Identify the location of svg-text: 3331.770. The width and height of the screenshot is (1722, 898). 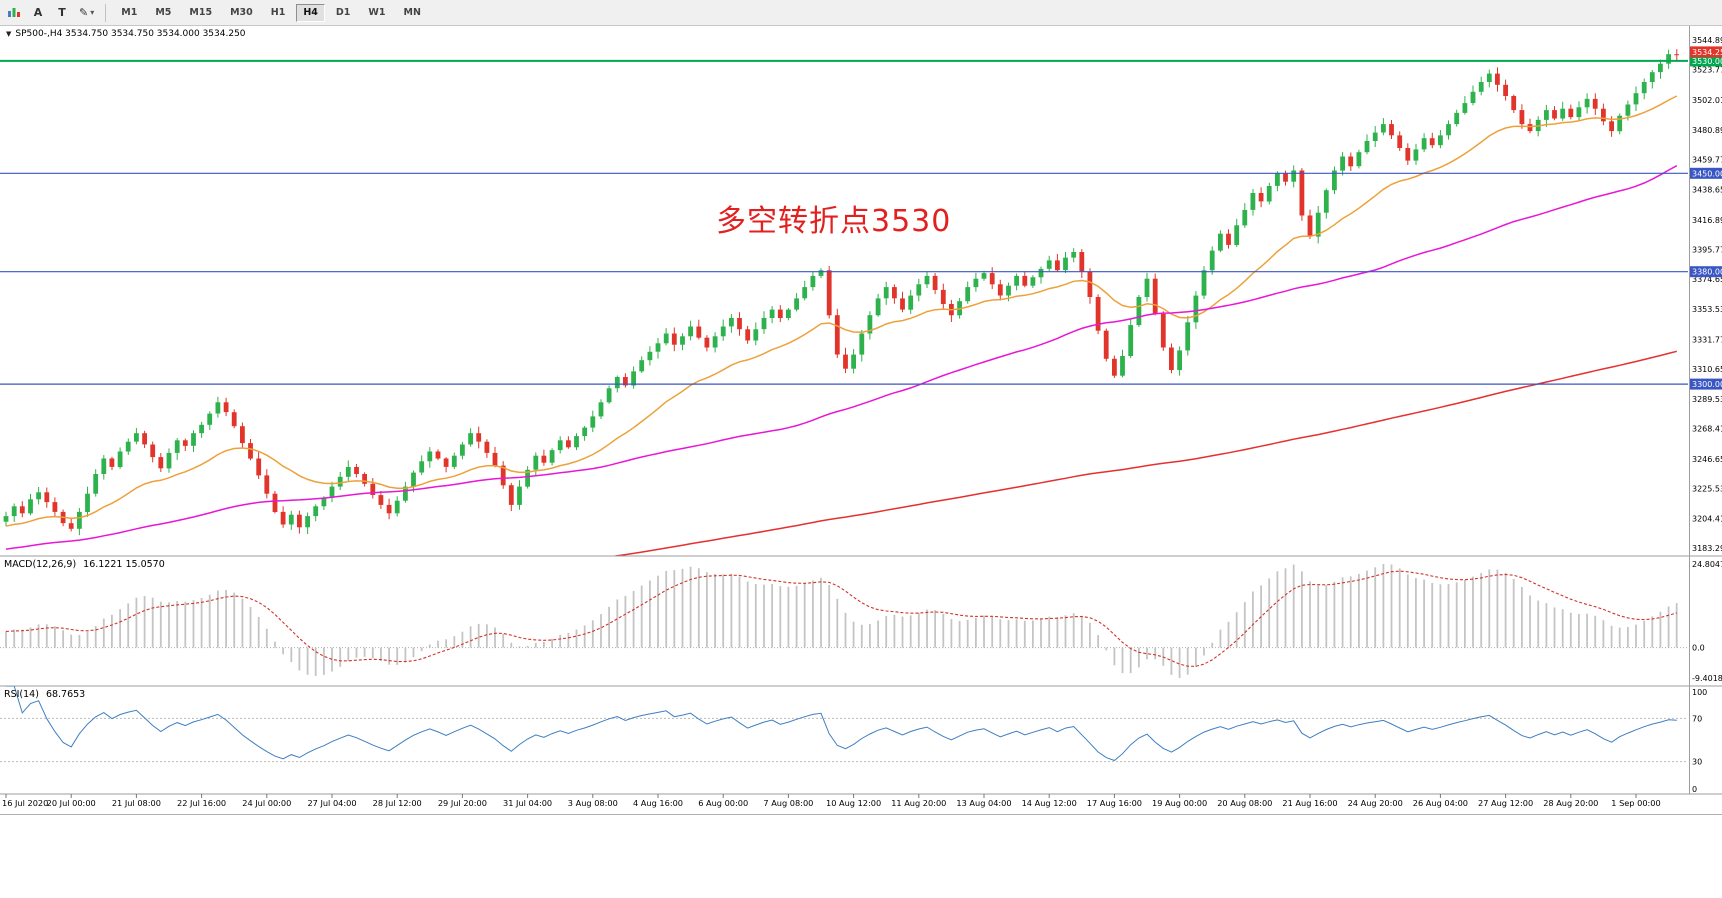
(1707, 339).